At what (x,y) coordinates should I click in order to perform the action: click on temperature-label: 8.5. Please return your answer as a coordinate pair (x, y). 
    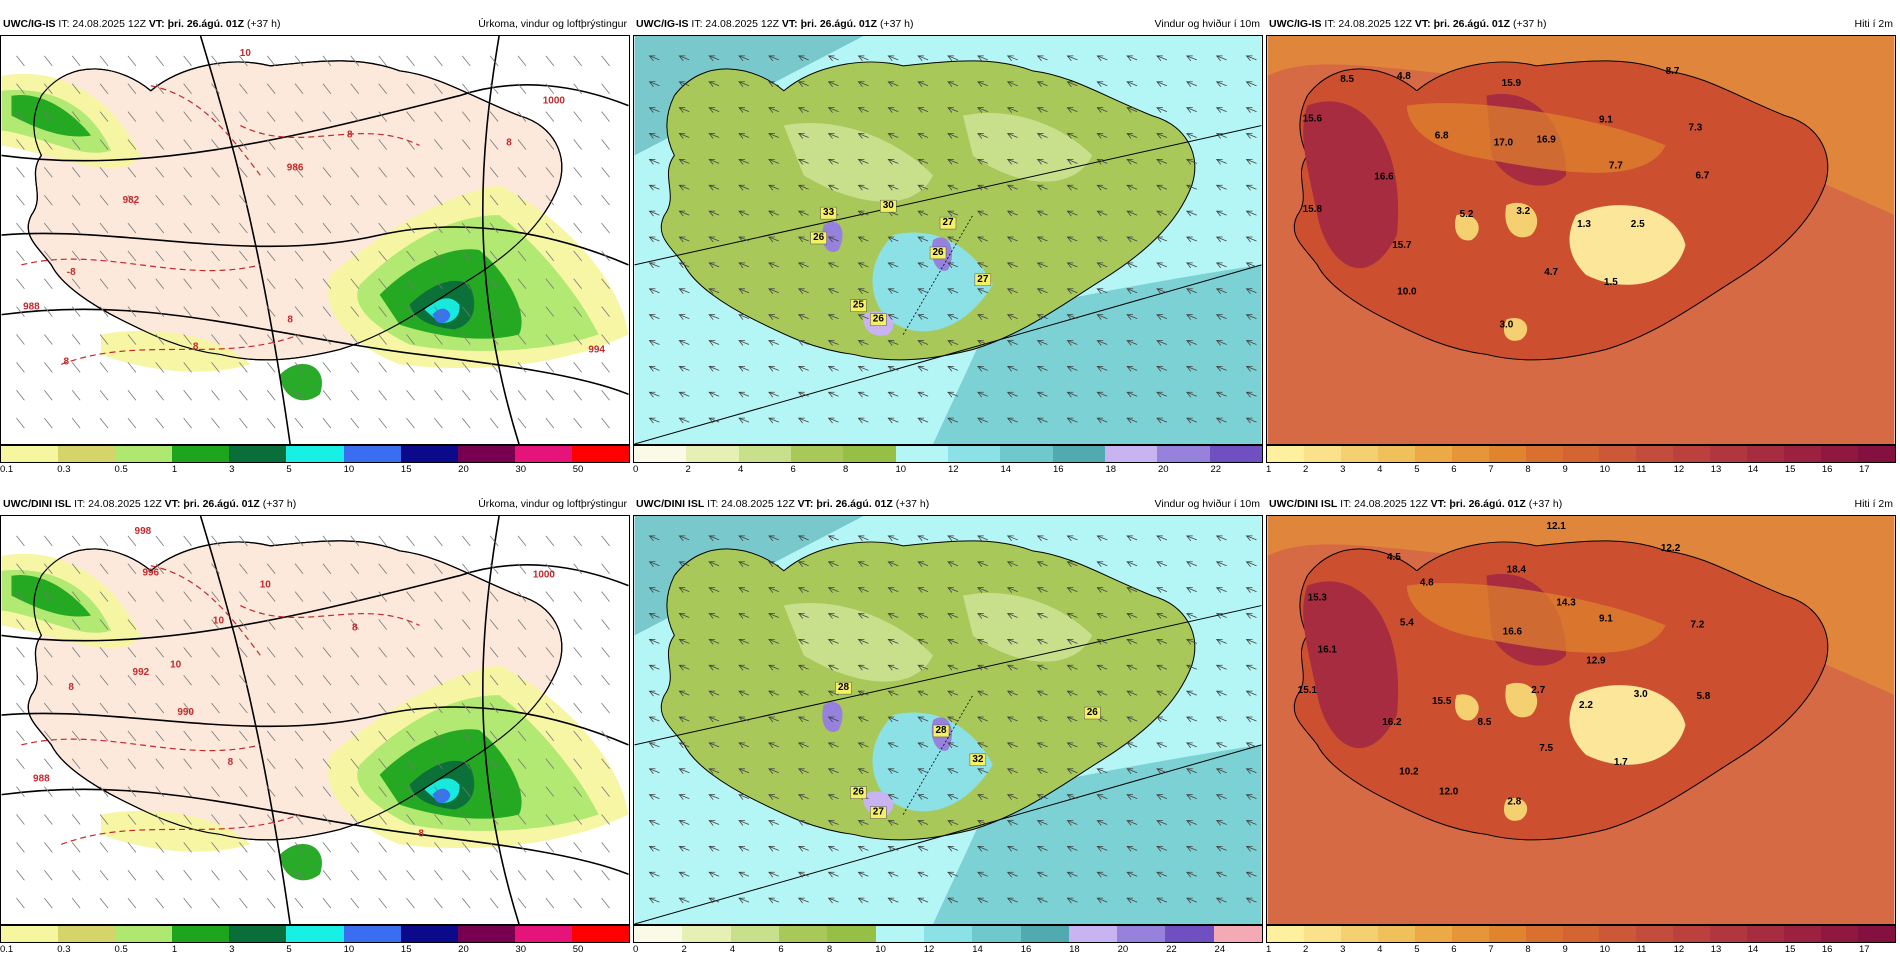
    Looking at the image, I should click on (1485, 722).